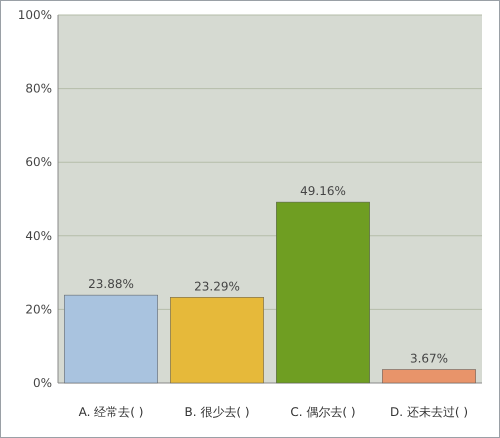 This screenshot has height=438, width=500. I want to click on y-tick-label: 60%, so click(38, 162).